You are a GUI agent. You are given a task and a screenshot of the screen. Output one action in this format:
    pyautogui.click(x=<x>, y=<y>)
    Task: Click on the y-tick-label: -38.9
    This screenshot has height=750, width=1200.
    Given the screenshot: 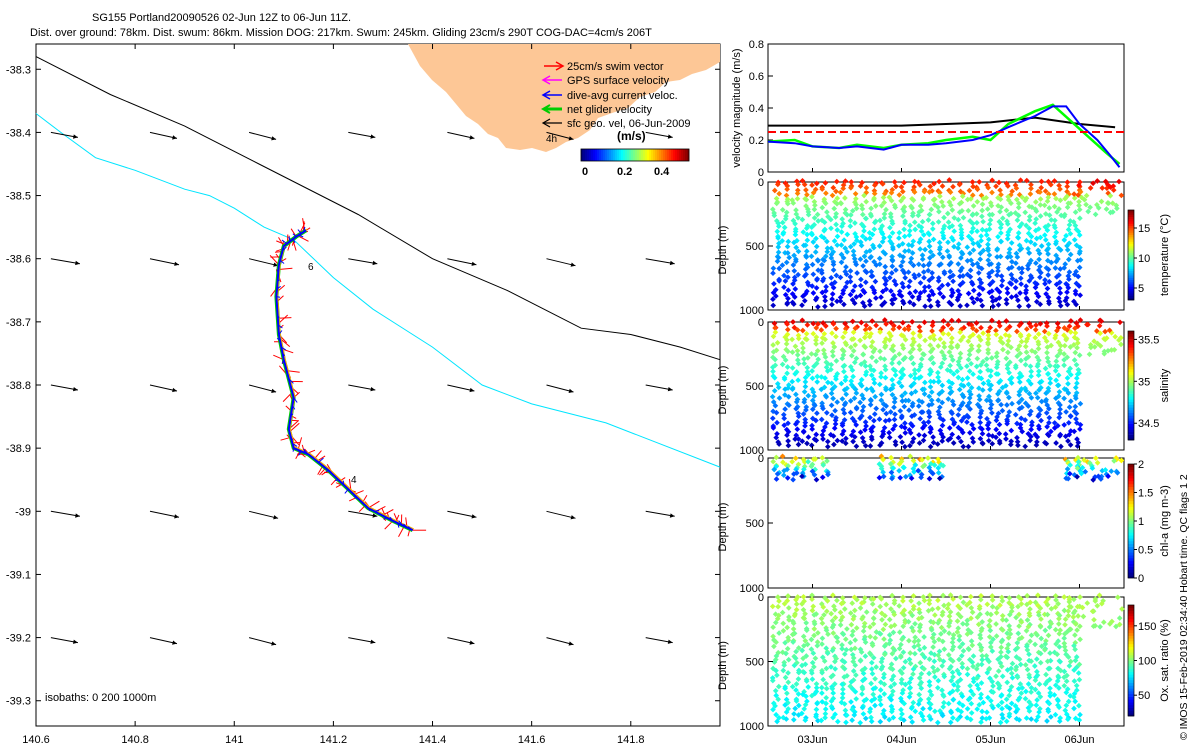 What is the action you would take?
    pyautogui.click(x=18, y=449)
    